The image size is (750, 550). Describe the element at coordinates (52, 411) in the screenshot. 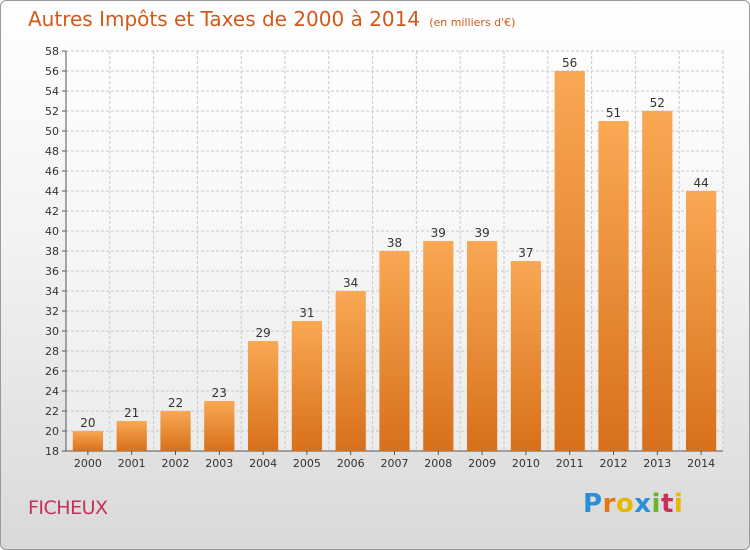

I see `y-tick-label: 22` at that location.